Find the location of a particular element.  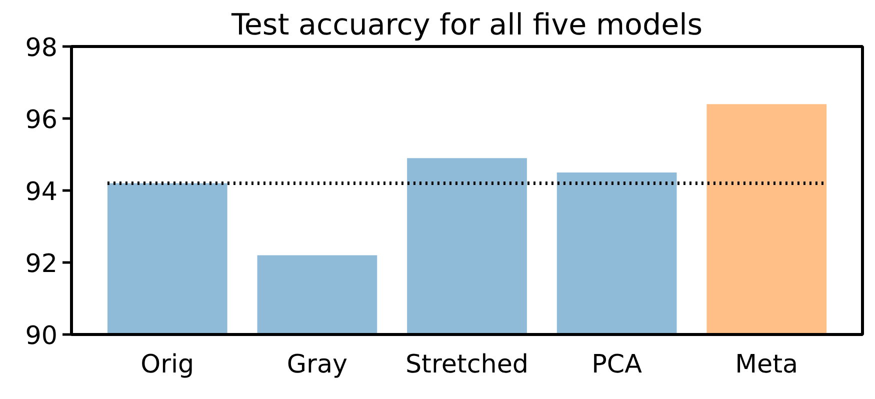

y-tick-label: 98 is located at coordinates (41, 47).